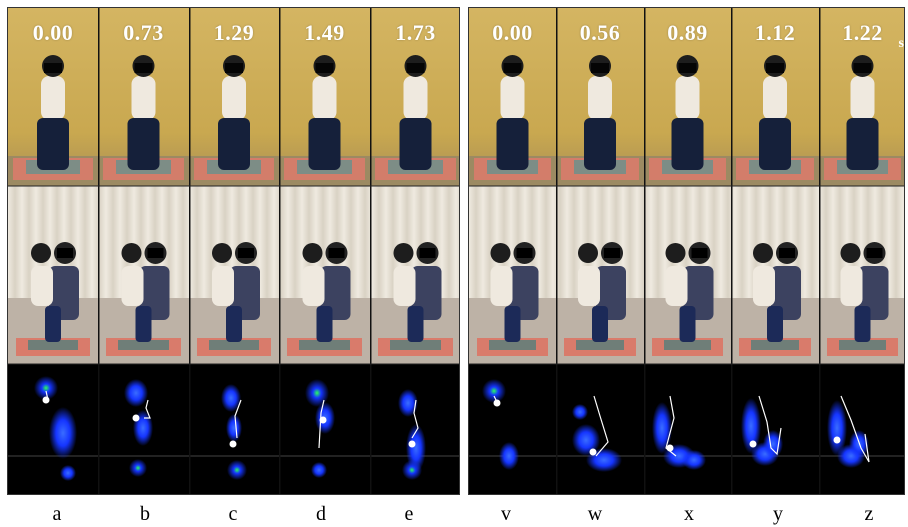 The height and width of the screenshot is (527, 908). I want to click on frame-e: 1.73, so click(414, 251).